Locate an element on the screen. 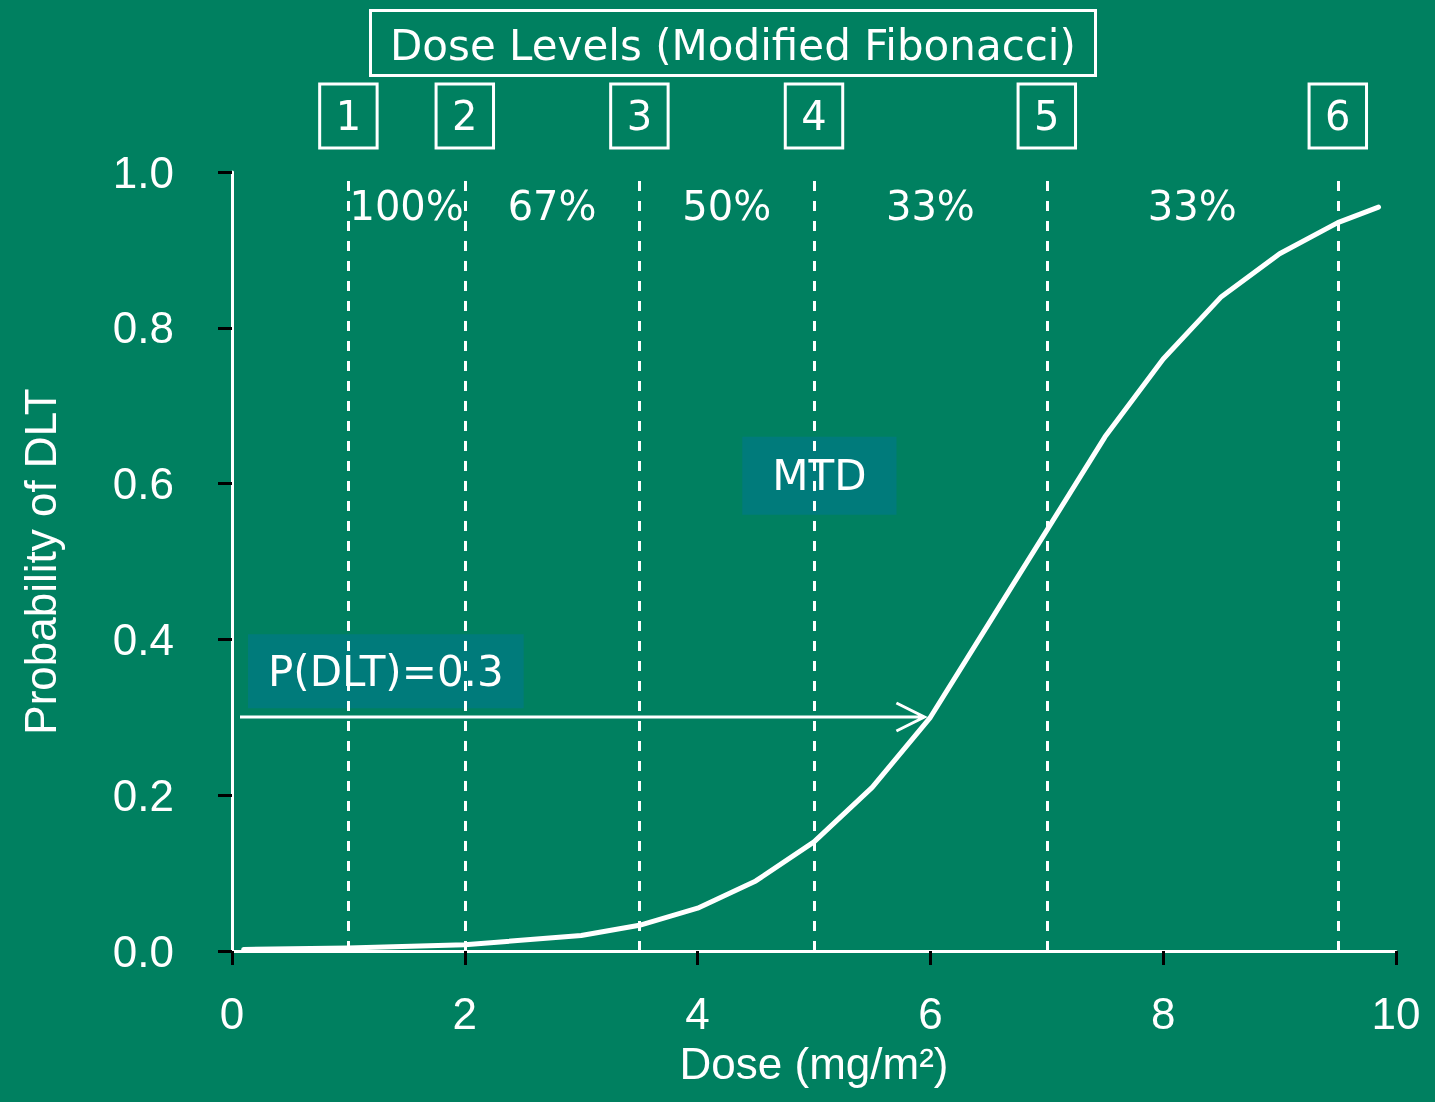 This screenshot has height=1102, width=1435. annotation: 50% is located at coordinates (727, 206).